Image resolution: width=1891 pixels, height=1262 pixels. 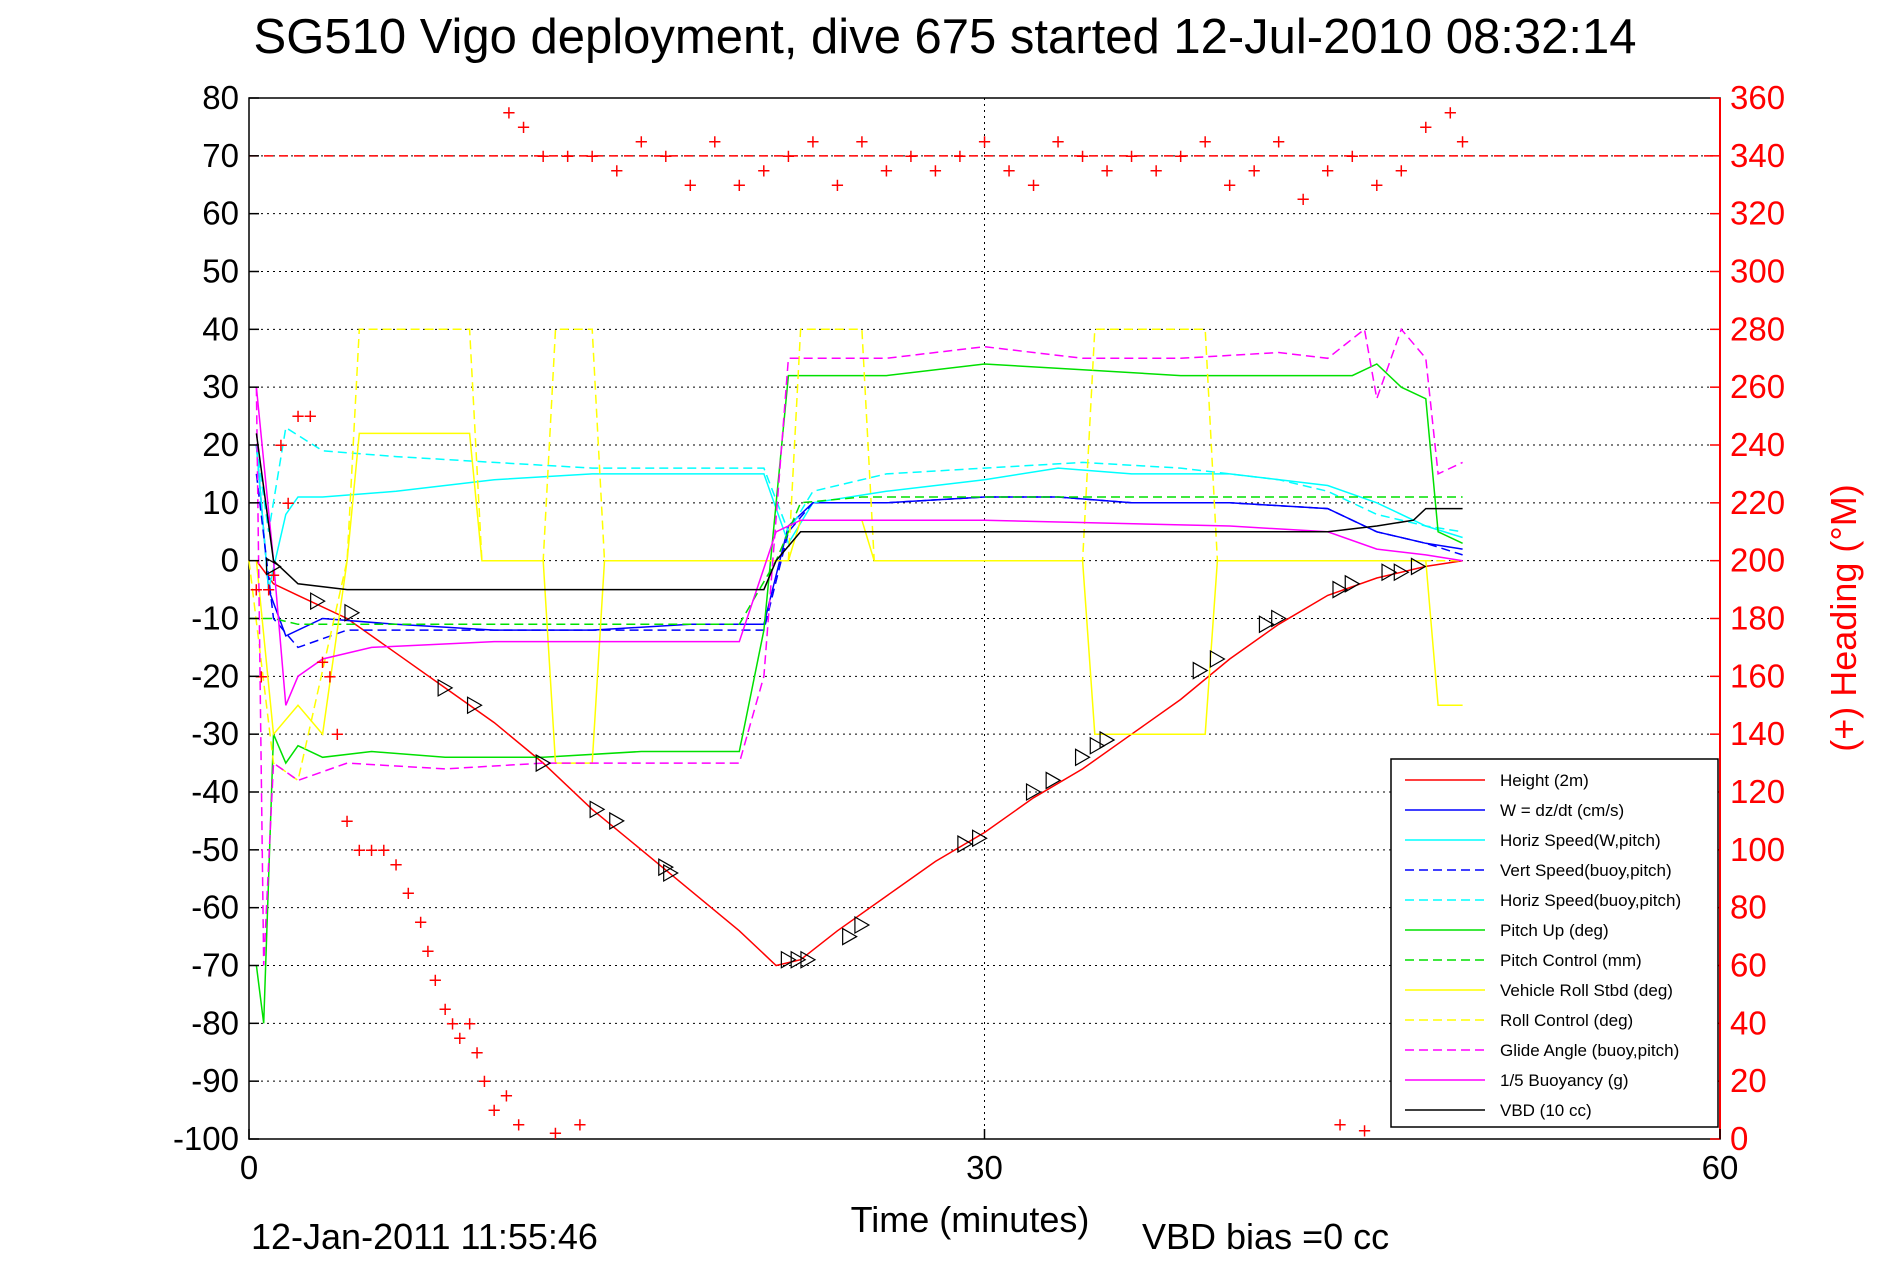 What do you see at coordinates (1566, 1020) in the screenshot?
I see `legend-label: Roll Control (deg)` at bounding box center [1566, 1020].